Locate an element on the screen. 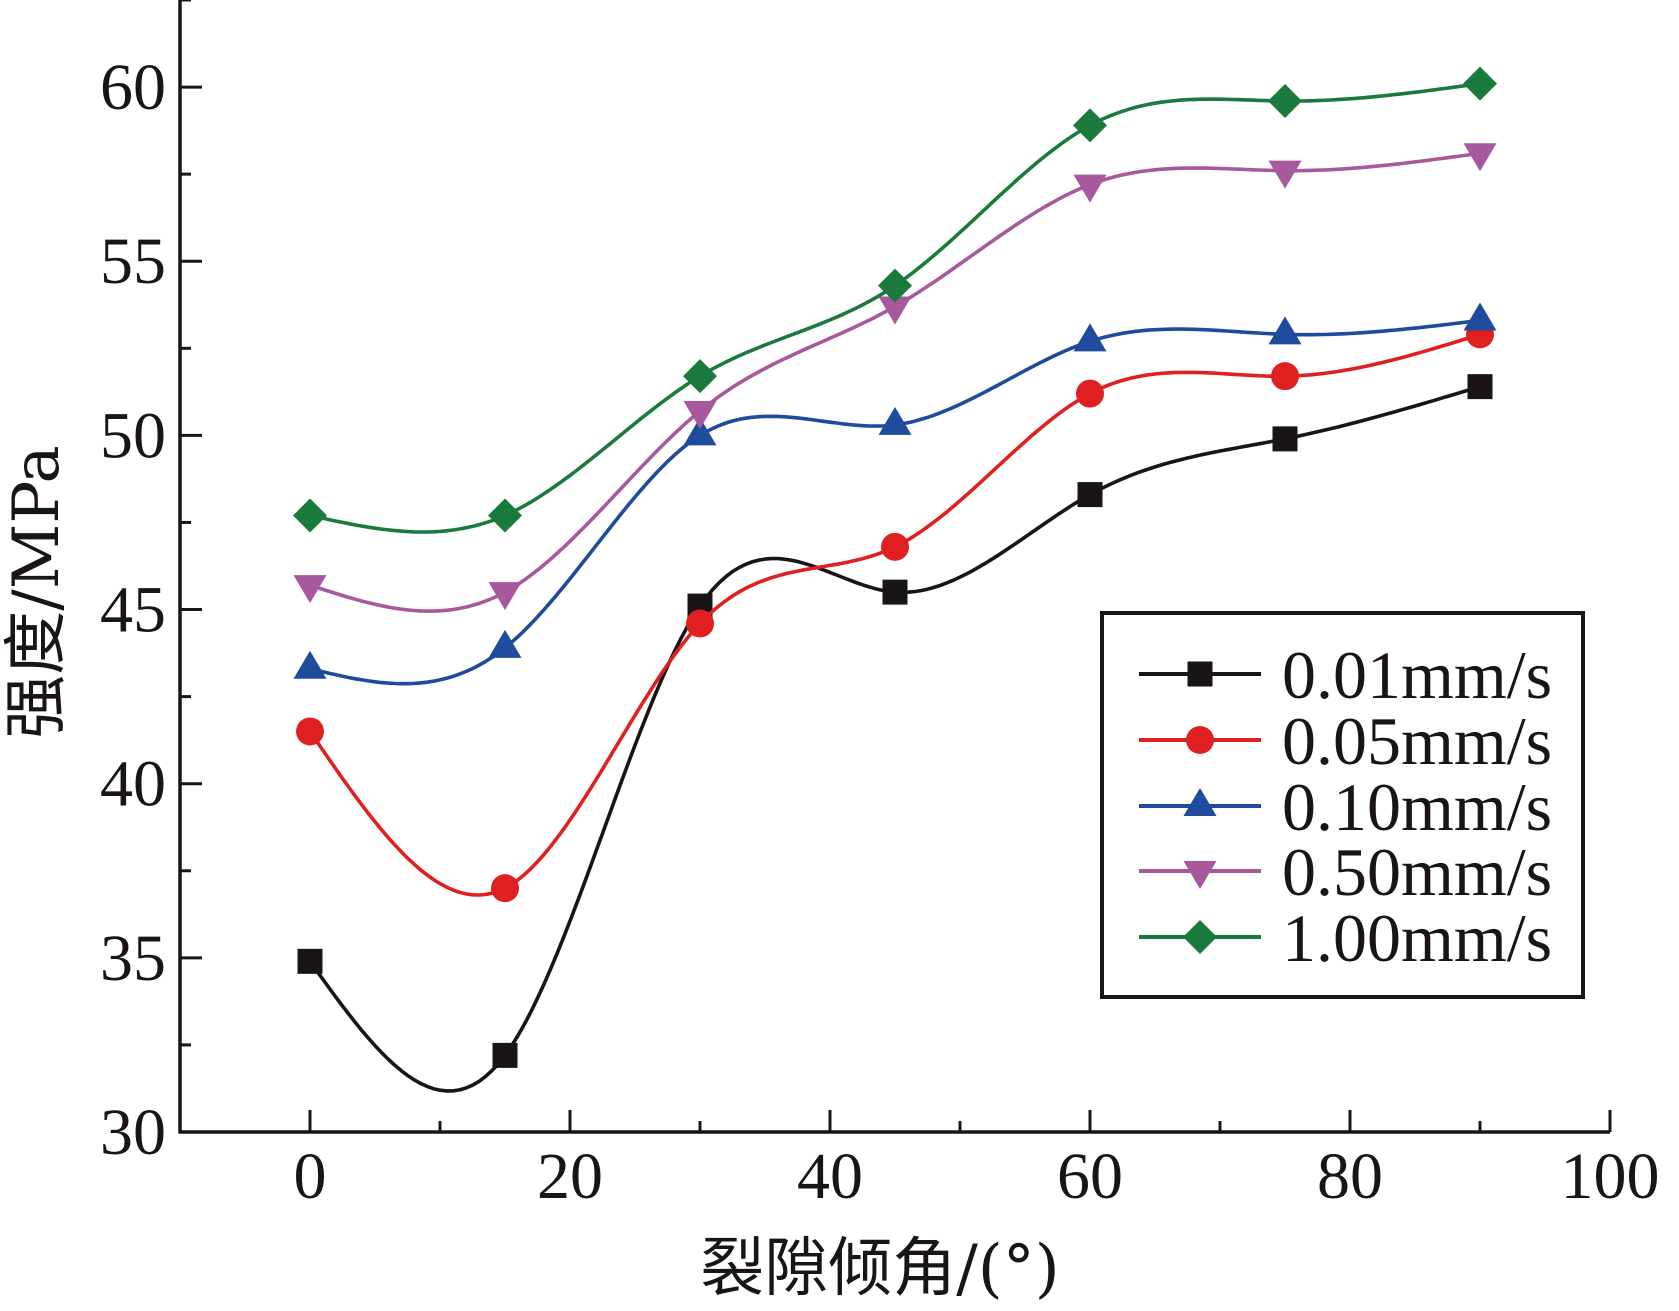 The width and height of the screenshot is (1679, 1311). y-tick-label: 40 is located at coordinates (133, 784).